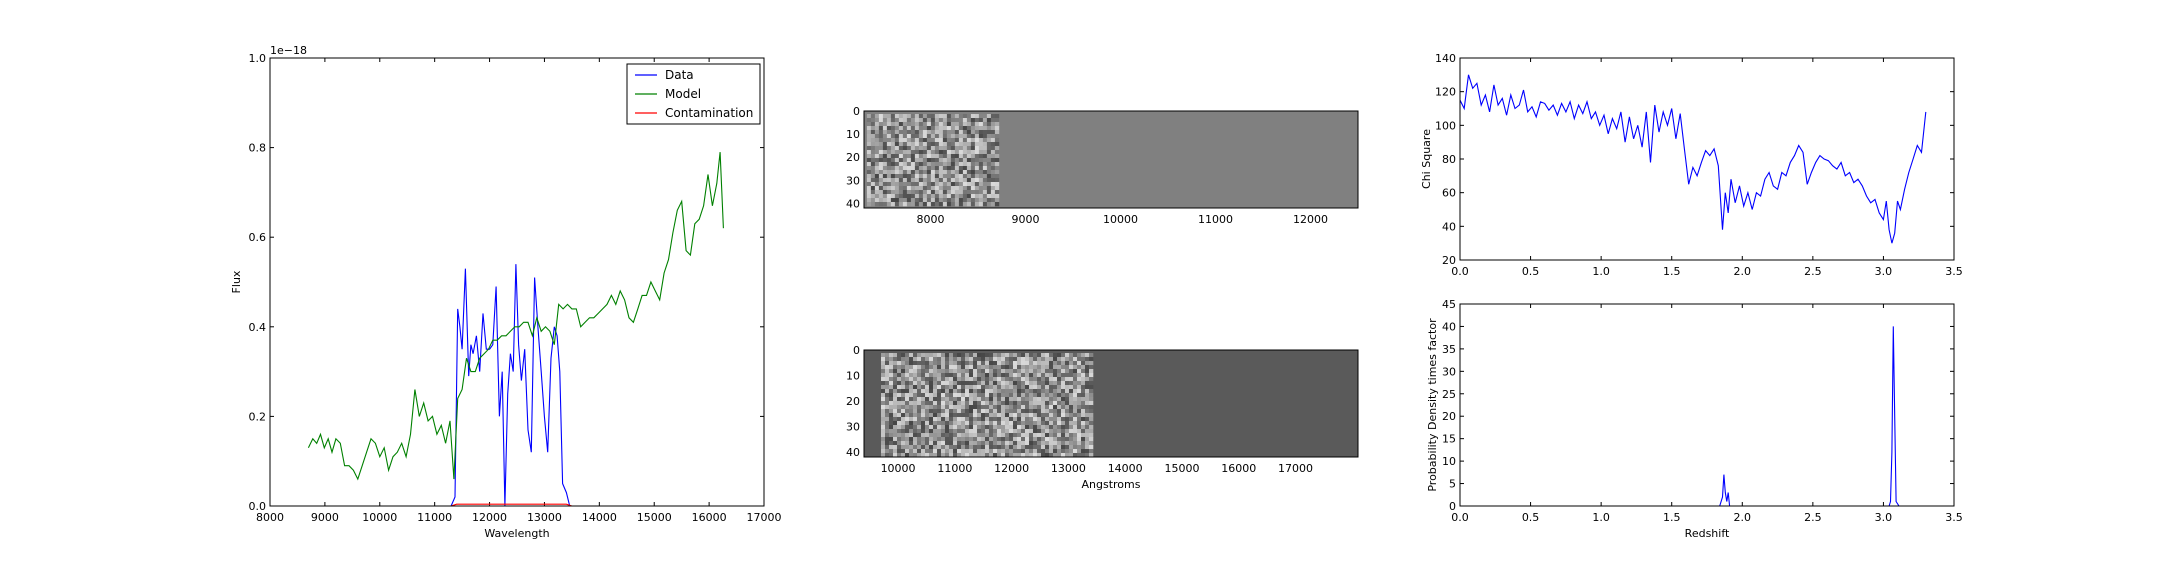 The image size is (2160, 576). I want to click on y-tick-label: 0.4, so click(258, 327).